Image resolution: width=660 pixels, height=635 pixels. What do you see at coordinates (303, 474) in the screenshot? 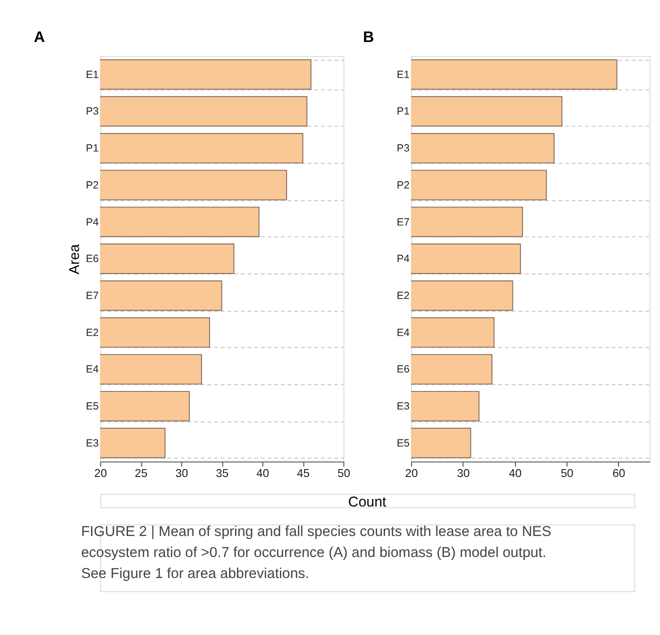
I see `x-tick-label: 45` at bounding box center [303, 474].